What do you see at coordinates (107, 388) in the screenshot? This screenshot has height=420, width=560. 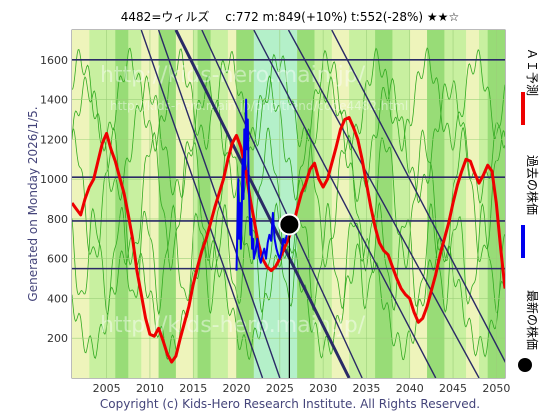 I see `x-tick-2005: 2005` at bounding box center [107, 388].